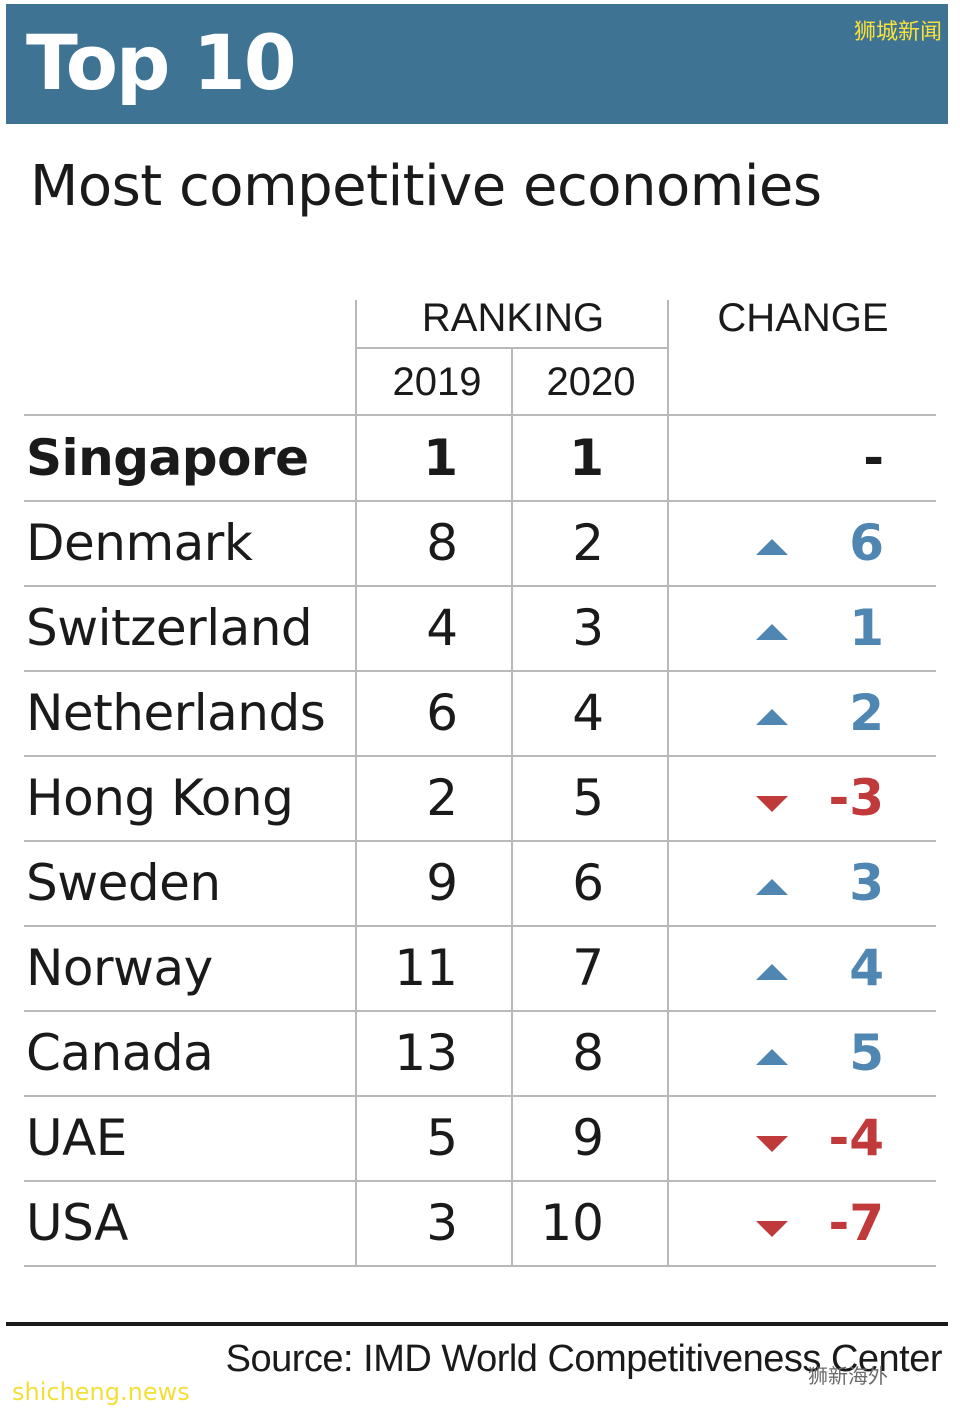 The image size is (960, 1414). Describe the element at coordinates (588, 1053) in the screenshot. I see `rank-2020: 8` at that location.